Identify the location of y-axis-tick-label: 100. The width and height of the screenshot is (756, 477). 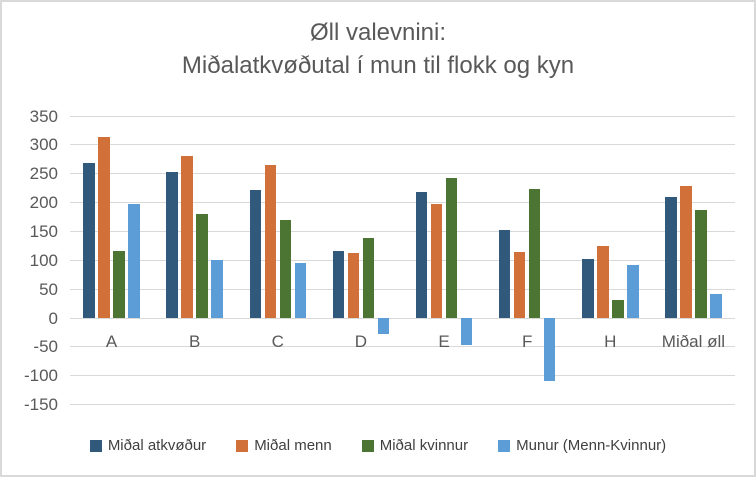
(43, 260).